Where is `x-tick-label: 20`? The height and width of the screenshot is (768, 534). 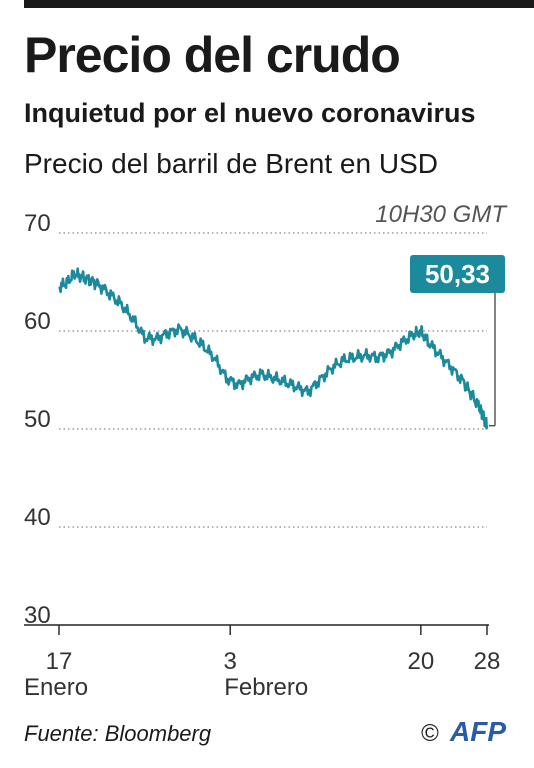
x-tick-label: 20 is located at coordinates (421, 661).